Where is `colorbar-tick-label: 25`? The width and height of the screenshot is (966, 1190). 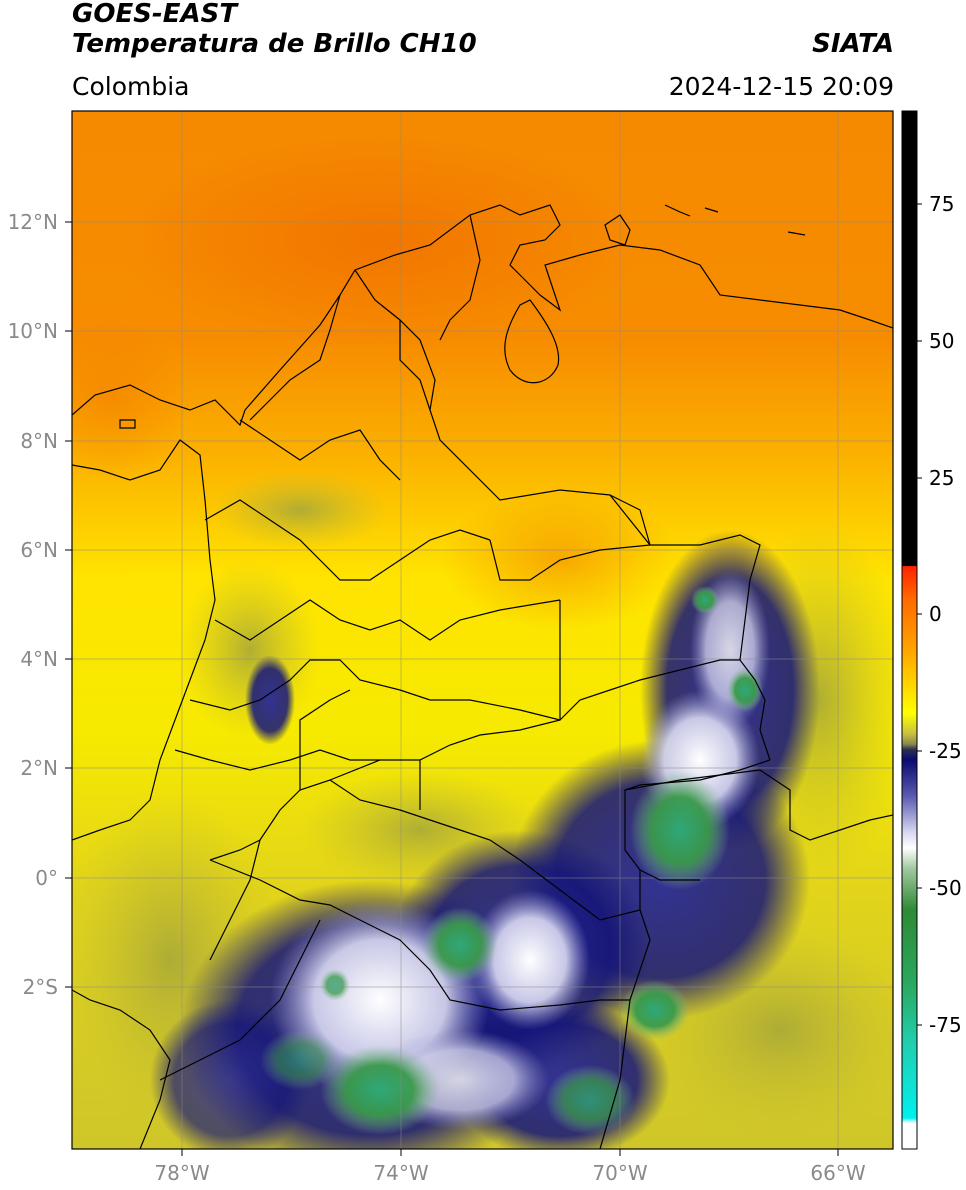
colorbar-tick-label: 25 is located at coordinates (941, 478).